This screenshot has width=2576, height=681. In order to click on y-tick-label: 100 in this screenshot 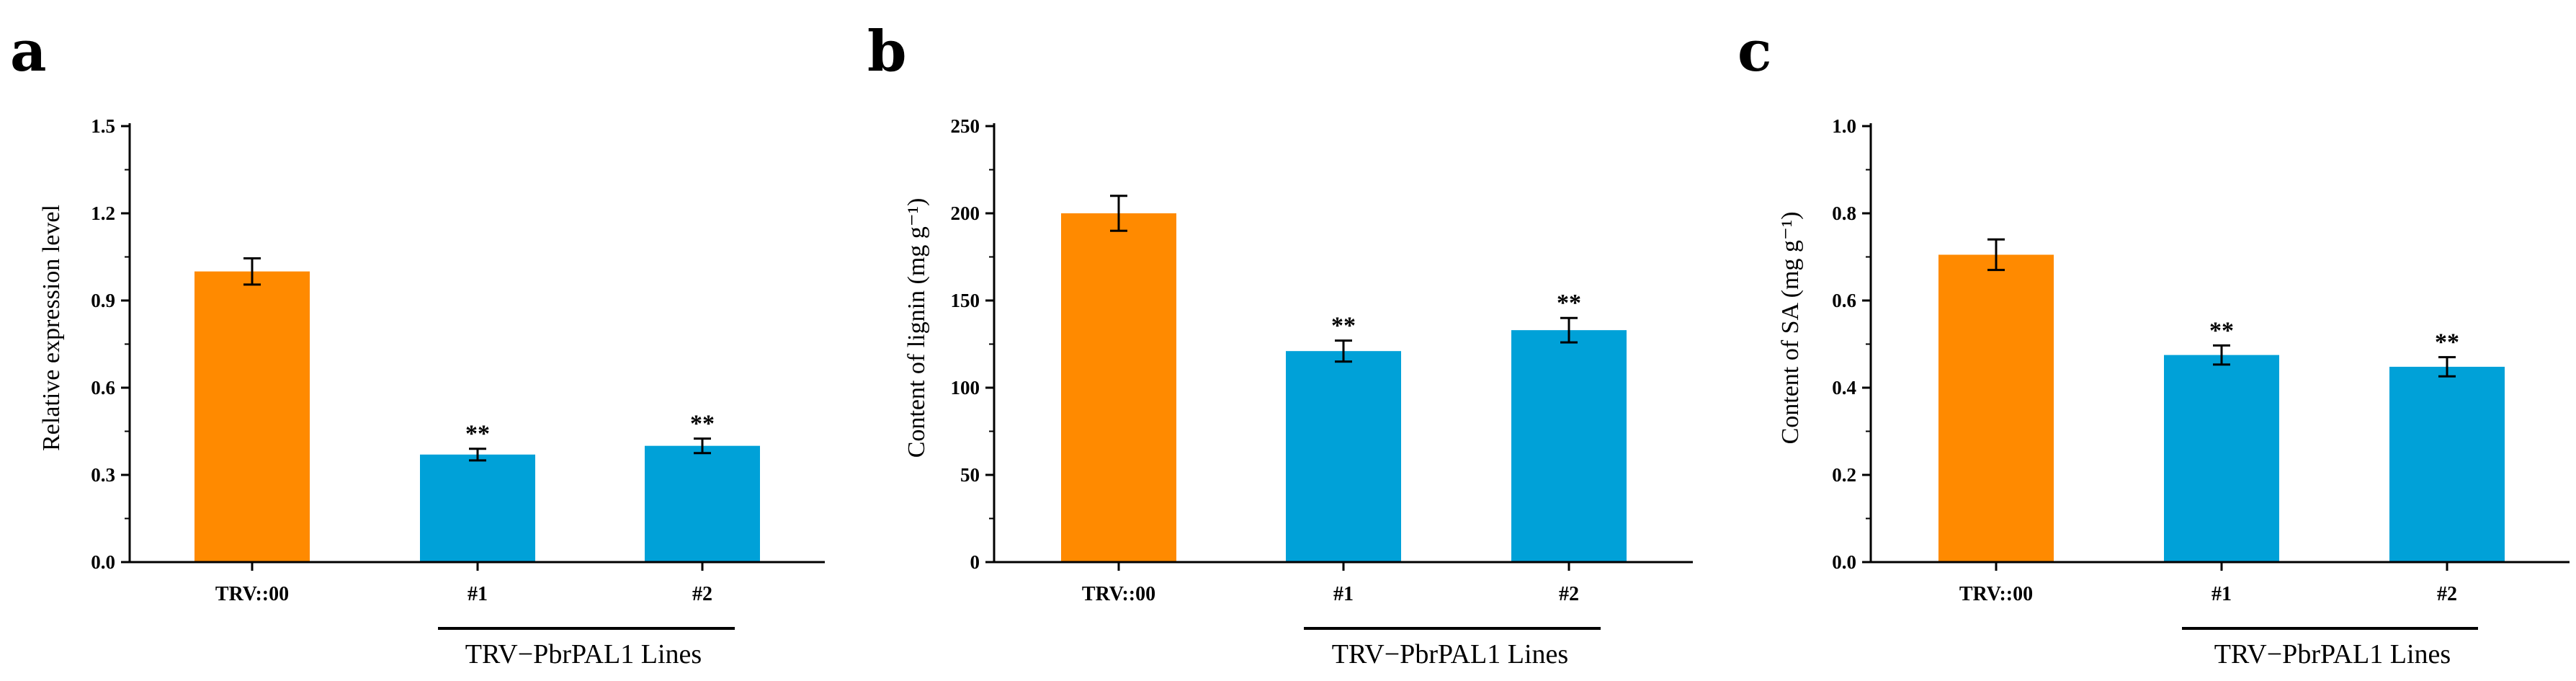, I will do `click(966, 388)`.